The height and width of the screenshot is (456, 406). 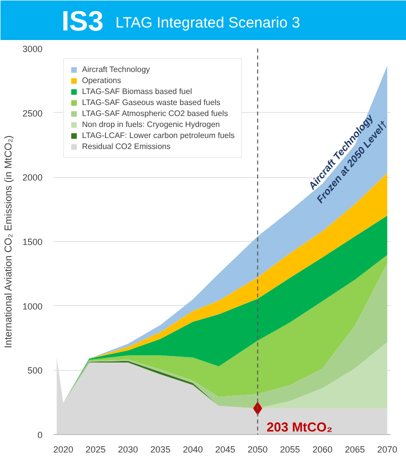 What do you see at coordinates (32, 306) in the screenshot?
I see `y-tick-label: 1000` at bounding box center [32, 306].